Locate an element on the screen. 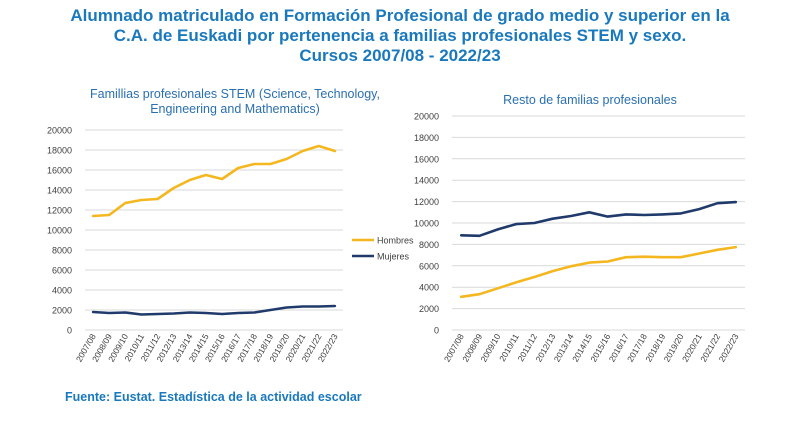 The image size is (800, 435). legend-label-mujeres: Mujeres is located at coordinates (393, 257).